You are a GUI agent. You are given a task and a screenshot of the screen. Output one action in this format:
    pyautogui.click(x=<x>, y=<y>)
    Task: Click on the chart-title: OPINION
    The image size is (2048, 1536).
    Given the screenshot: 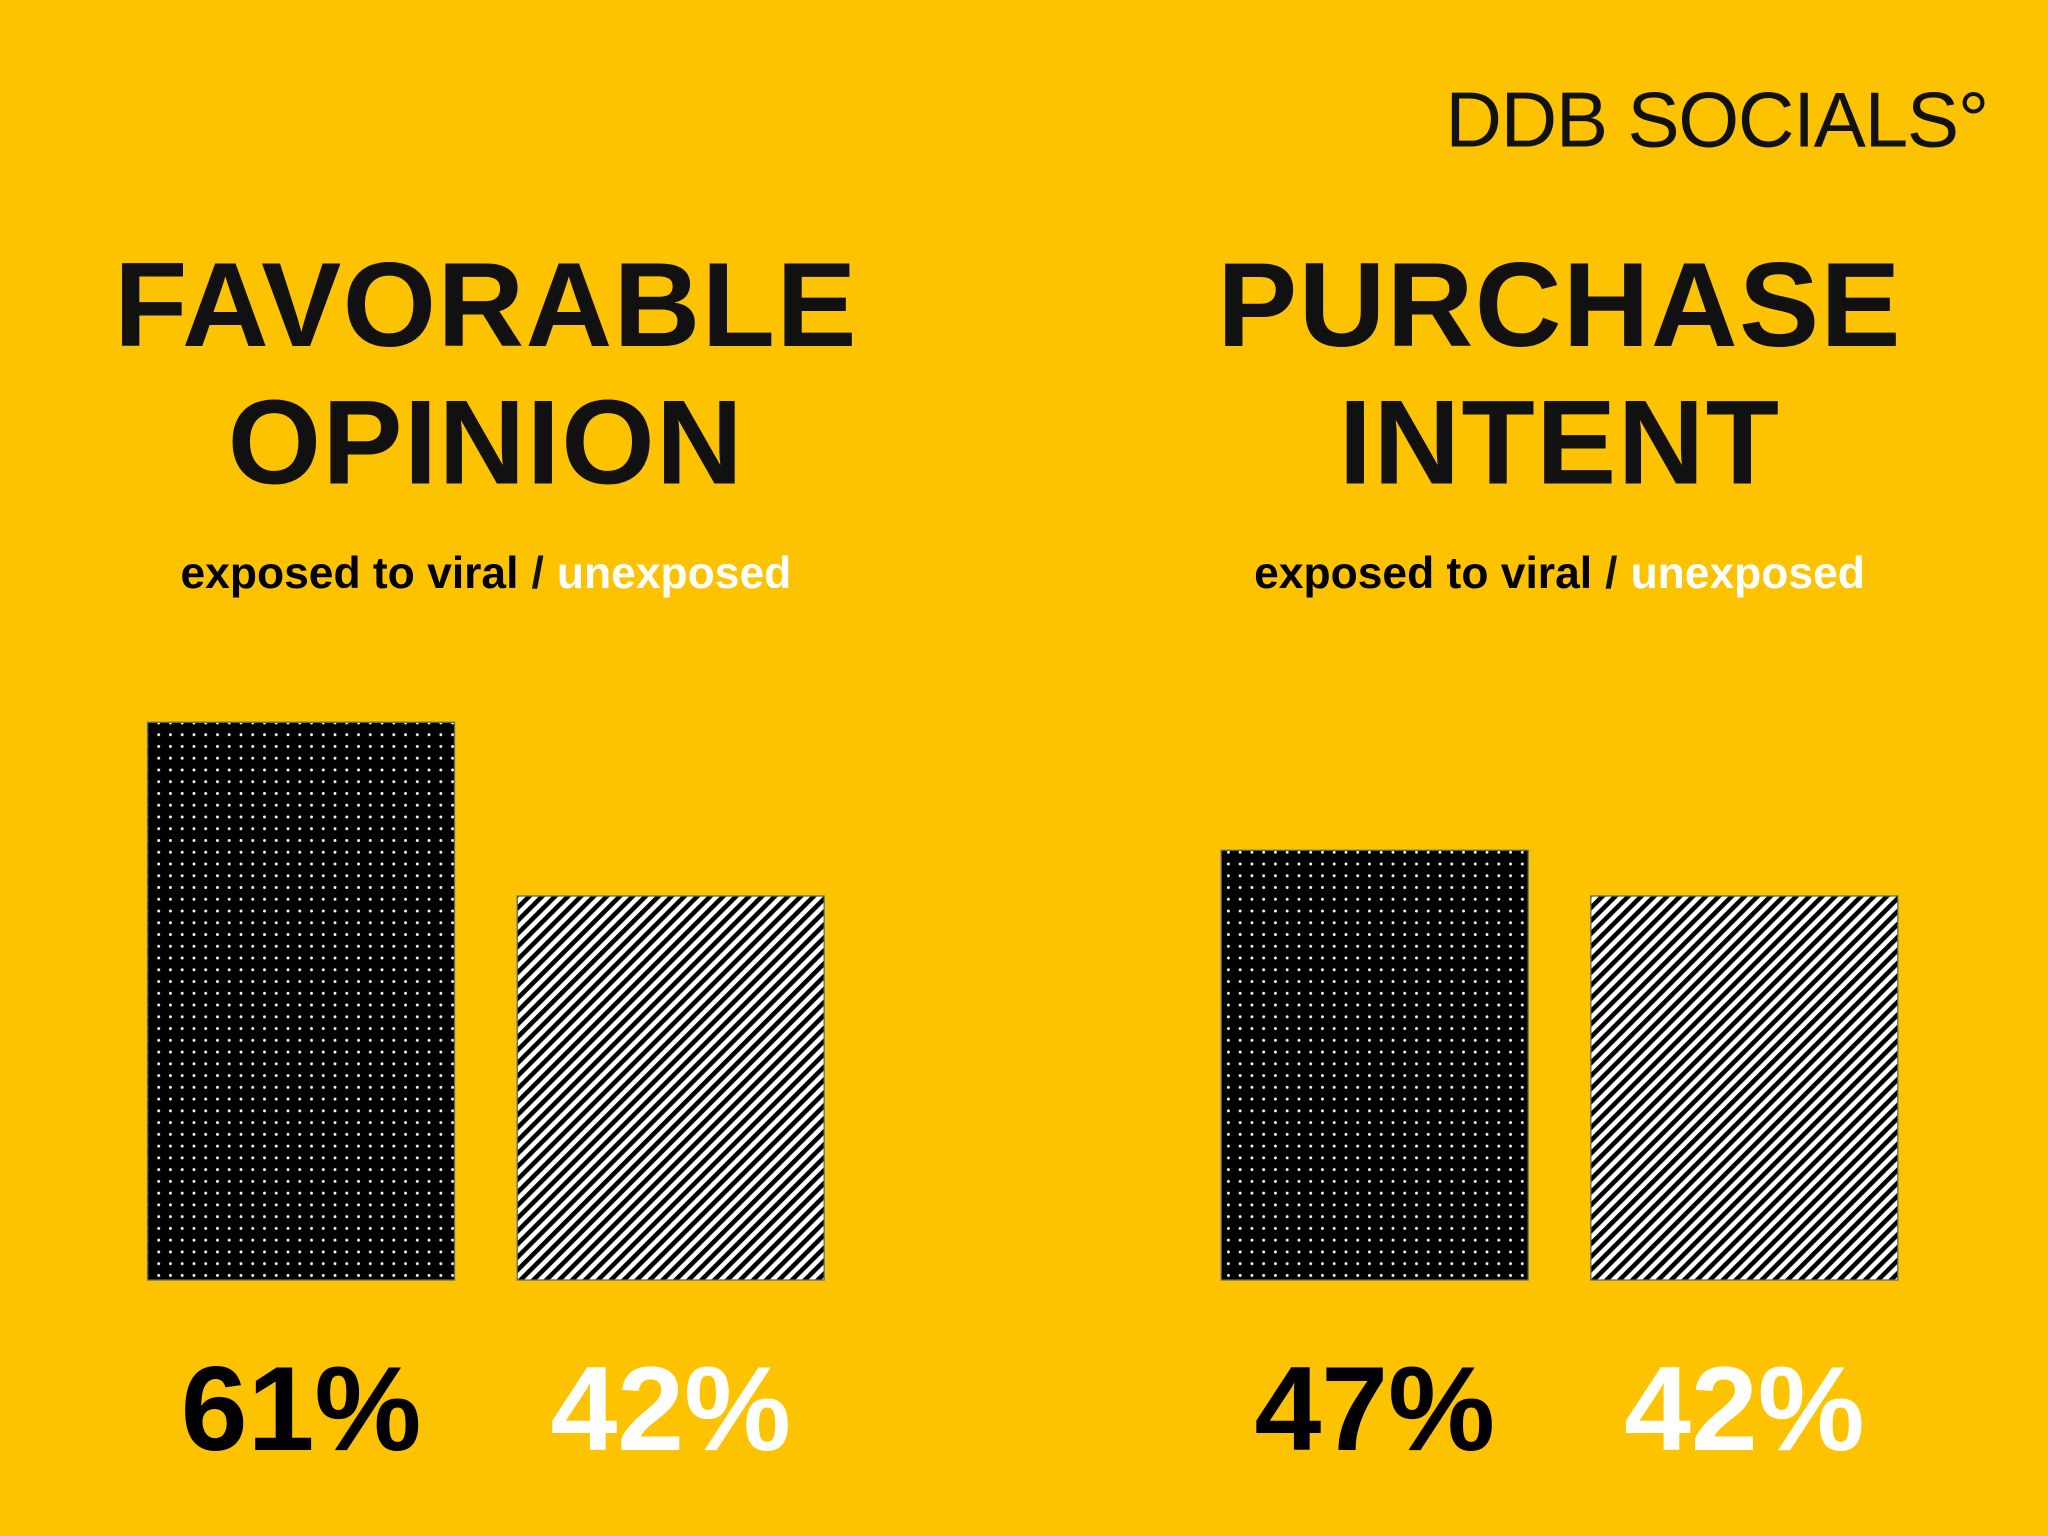 What is the action you would take?
    pyautogui.click(x=486, y=442)
    